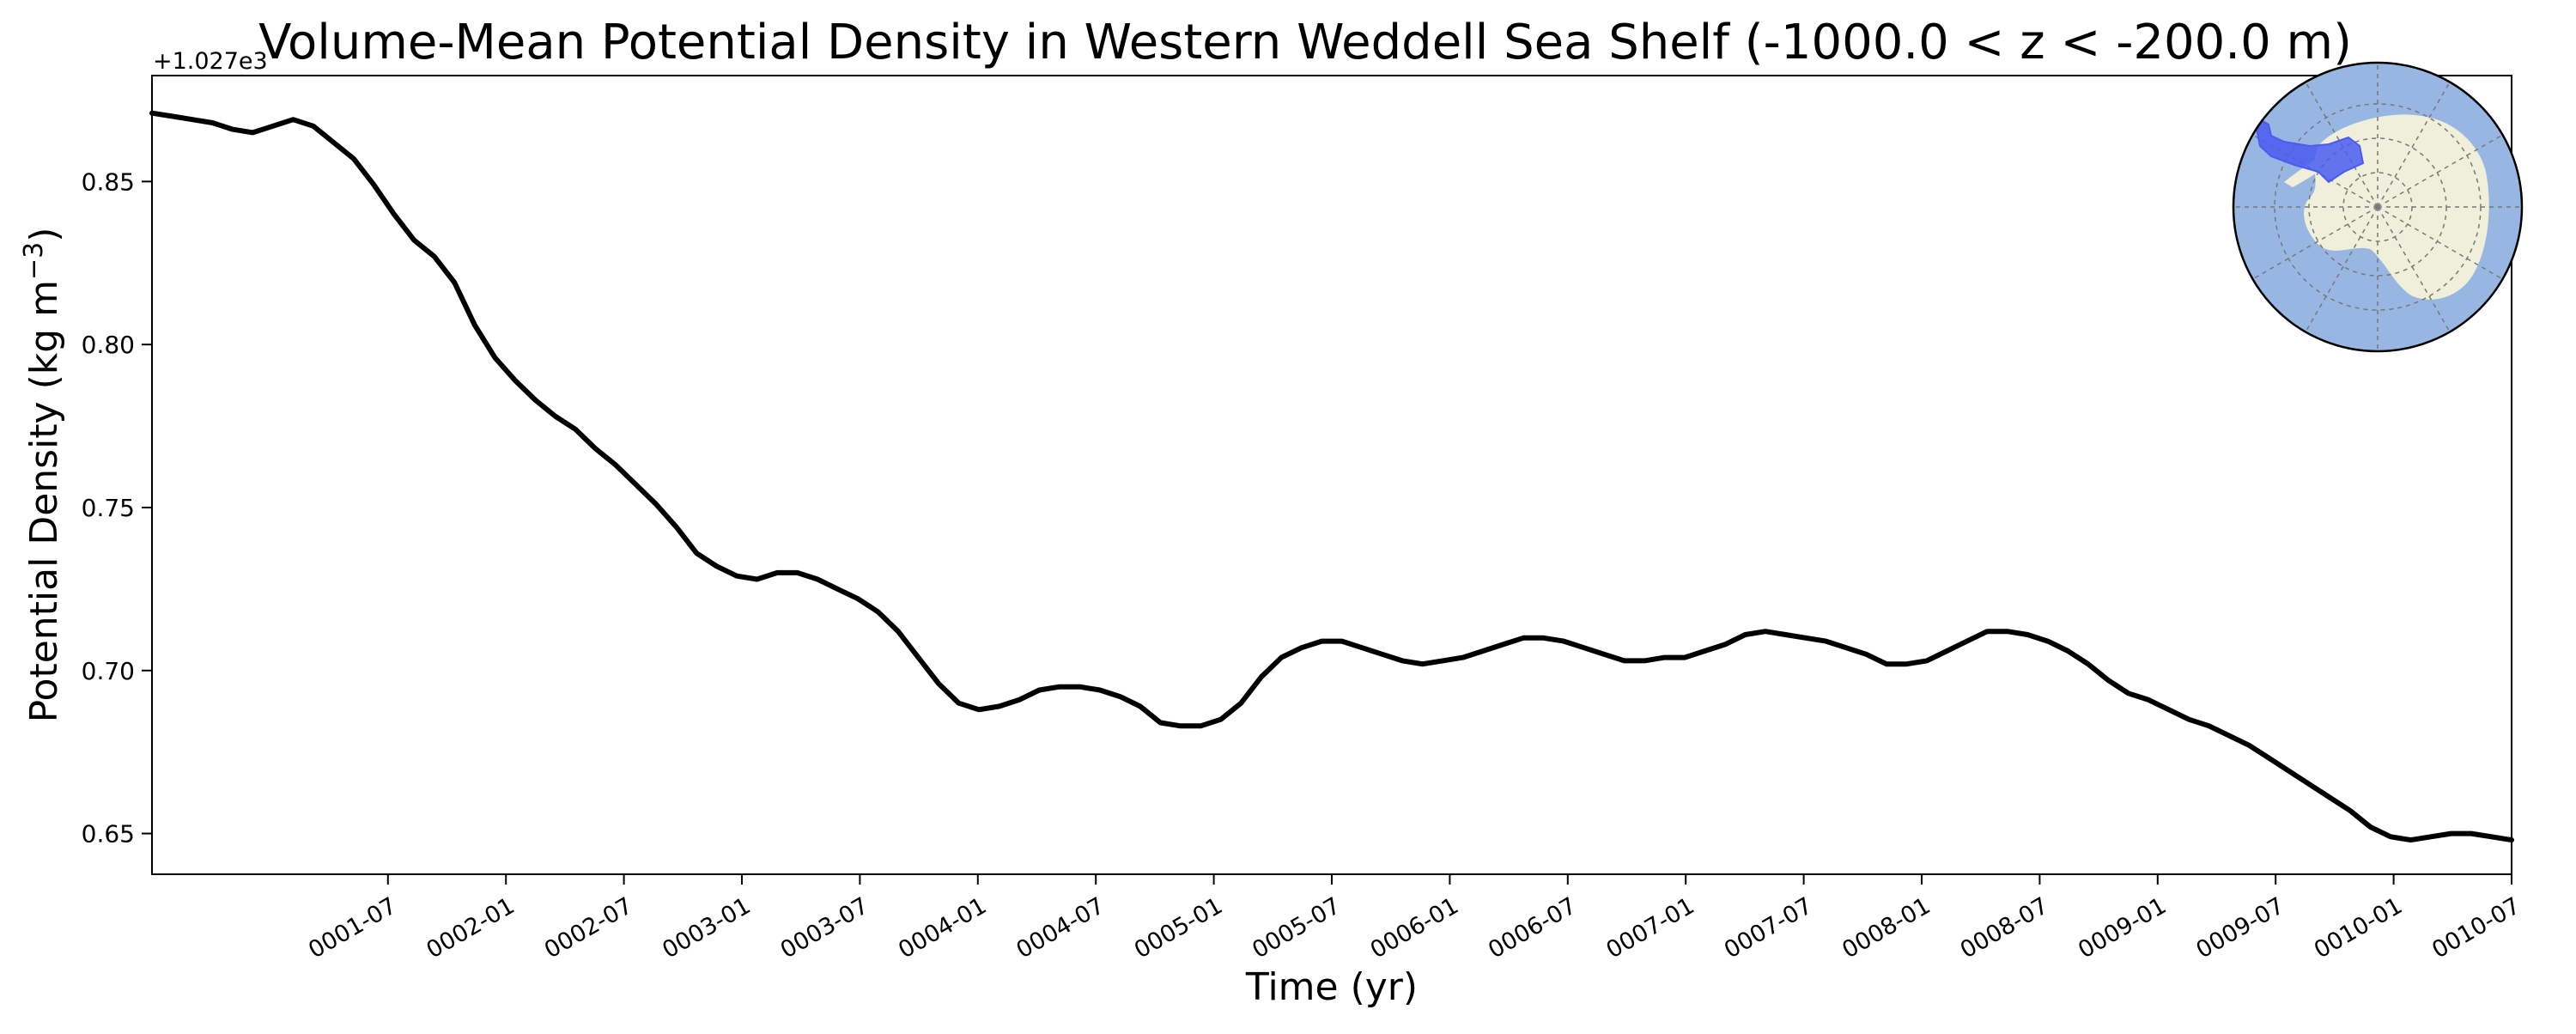 The height and width of the screenshot is (1034, 2576). Describe the element at coordinates (1178, 928) in the screenshot. I see `x-tick-label: 0005-01` at that location.